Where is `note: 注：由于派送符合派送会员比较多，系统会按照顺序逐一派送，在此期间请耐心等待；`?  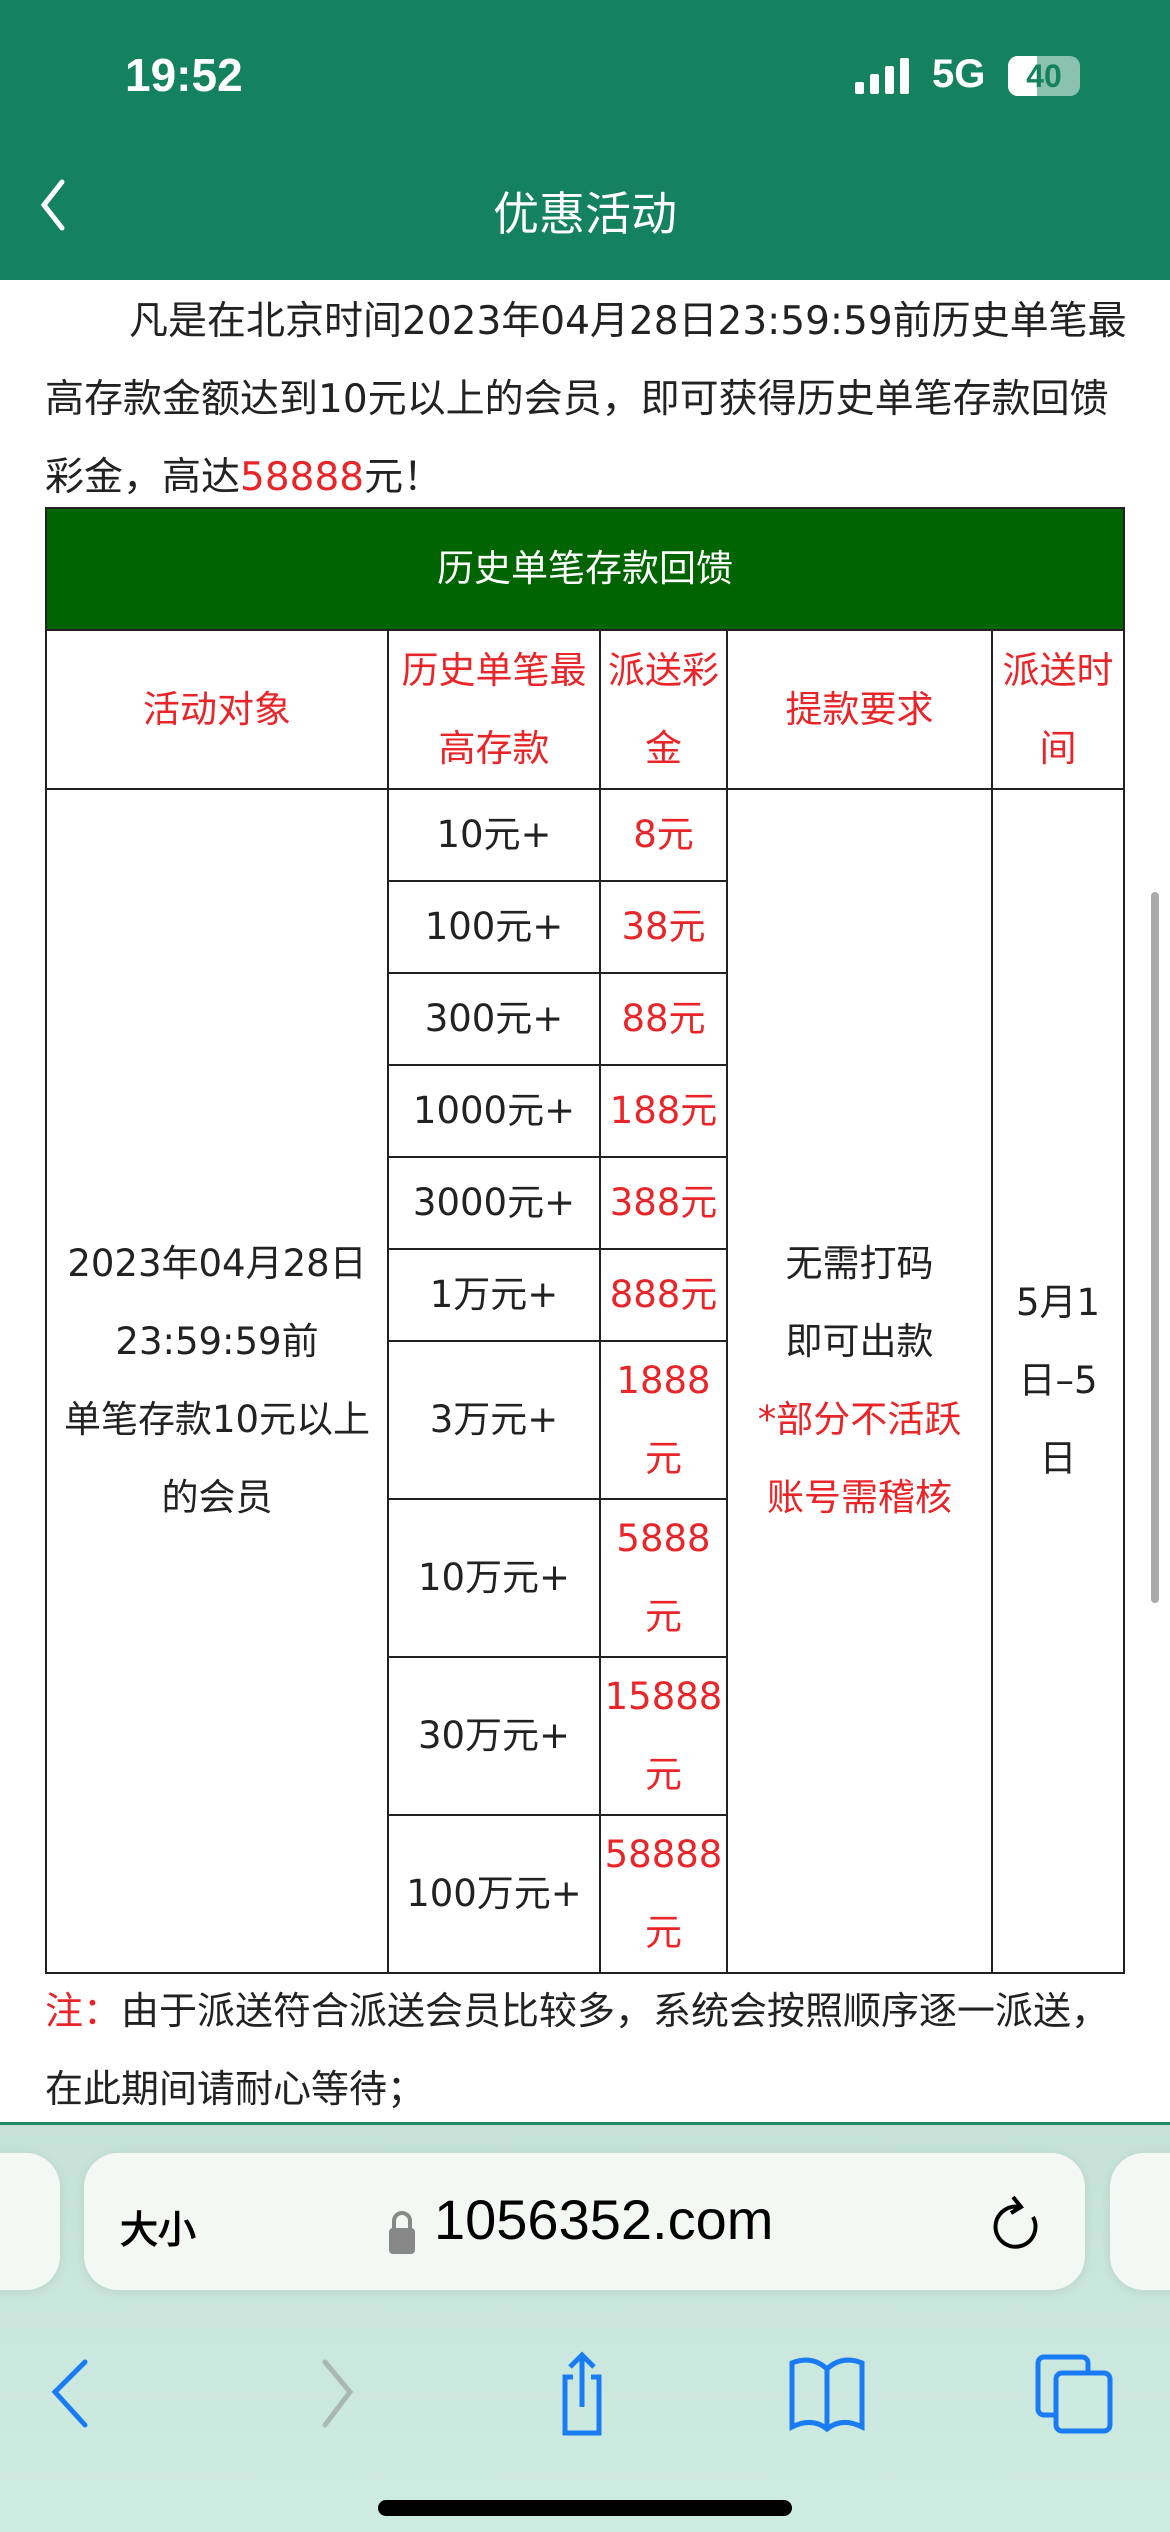
note: 注：由于派送符合派送会员比较多，系统会按照顺序逐一派送，在此期间请耐心等待； is located at coordinates (590, 2050).